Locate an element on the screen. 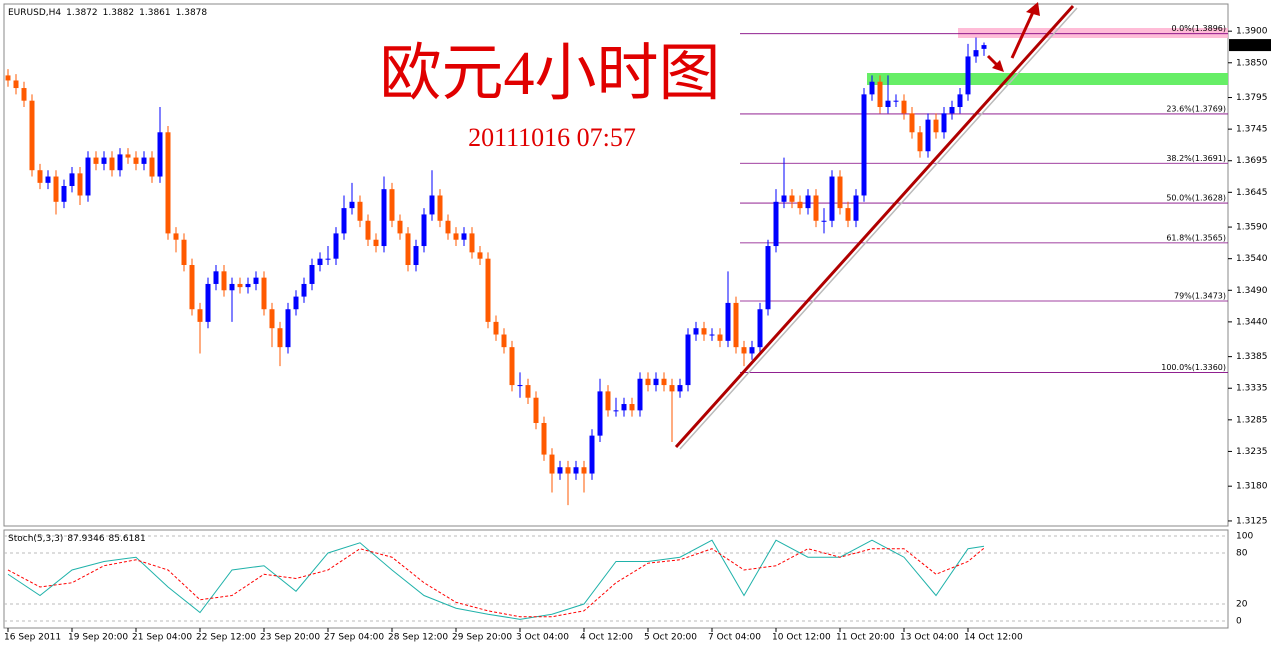 The height and width of the screenshot is (648, 1272). stoch-tick-label: 0 is located at coordinates (1239, 622).